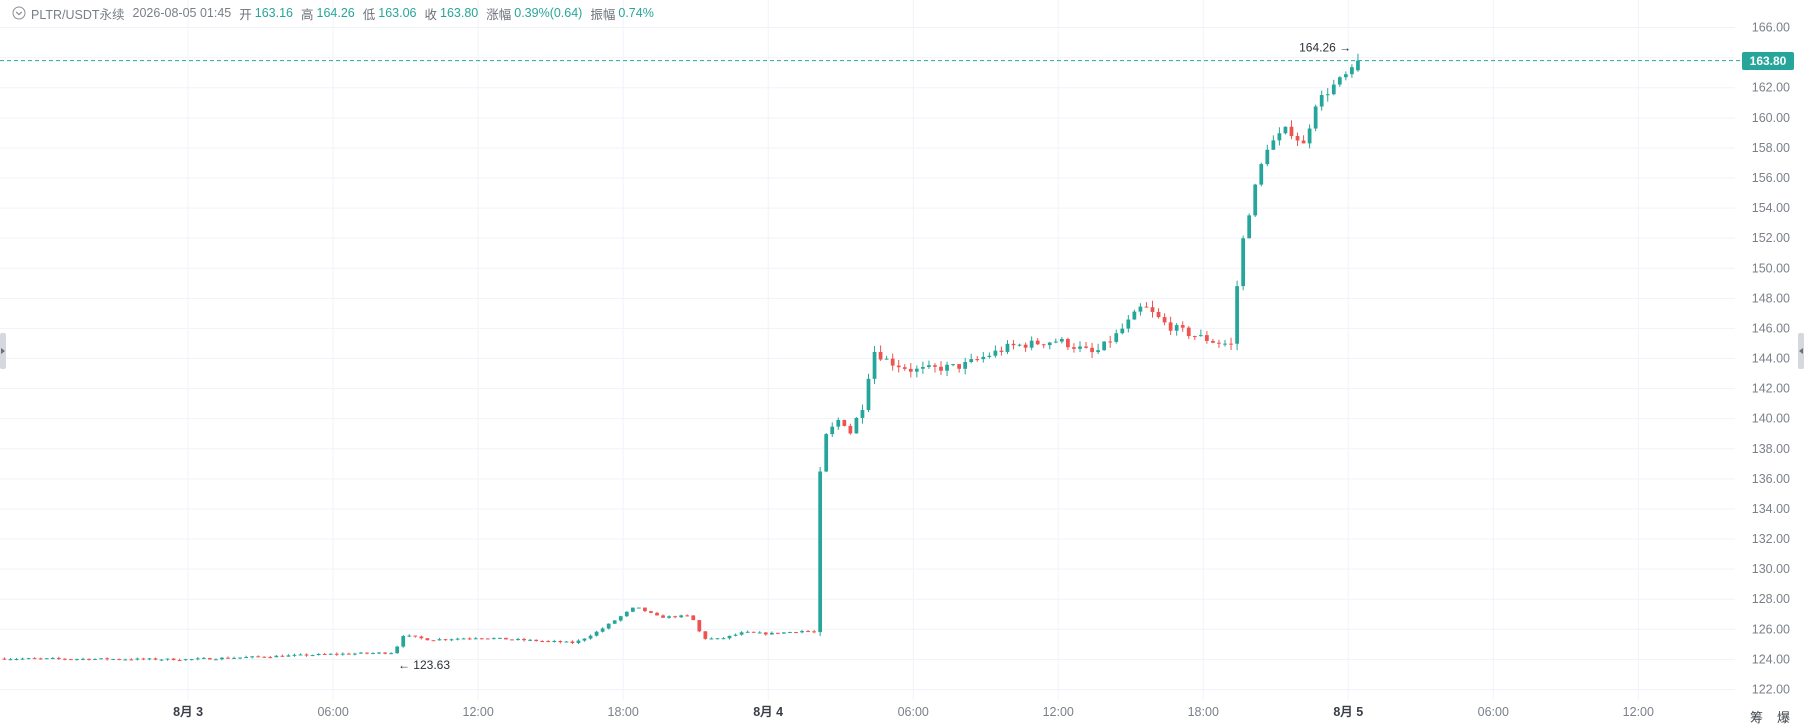 The height and width of the screenshot is (727, 1804). I want to click on liquidation-map-button: 爆, so click(1783, 717).